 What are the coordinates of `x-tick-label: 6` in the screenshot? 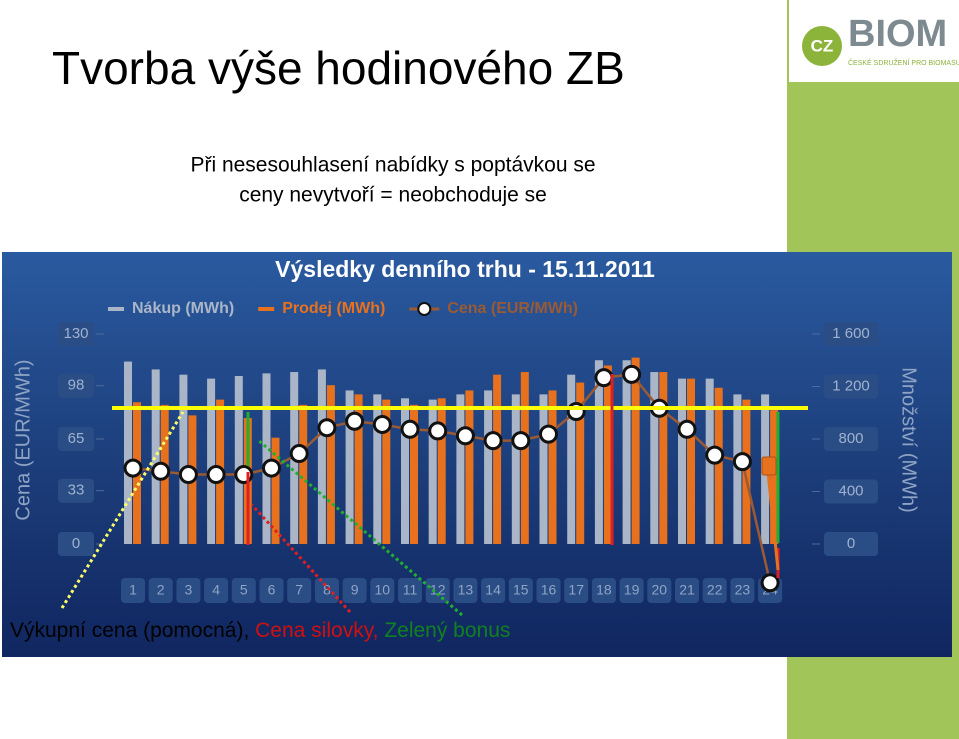 It's located at (272, 590).